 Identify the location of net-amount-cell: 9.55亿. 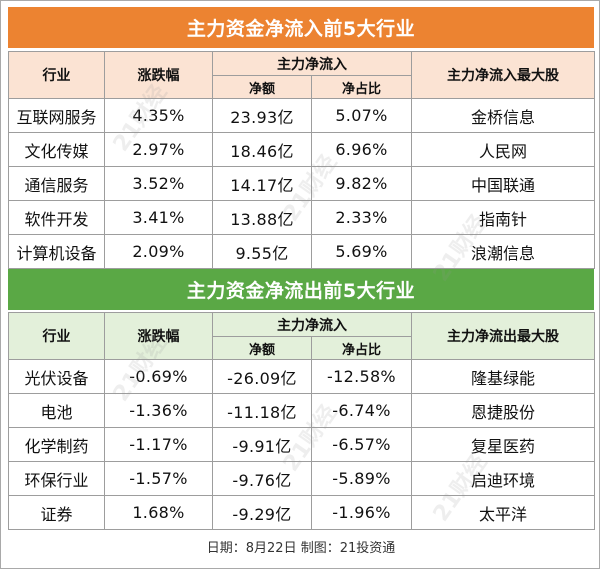
(262, 251).